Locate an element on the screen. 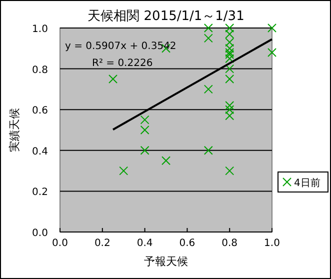 The height and width of the screenshot is (279, 331). y-tick-label: 0.6 is located at coordinates (40, 111).